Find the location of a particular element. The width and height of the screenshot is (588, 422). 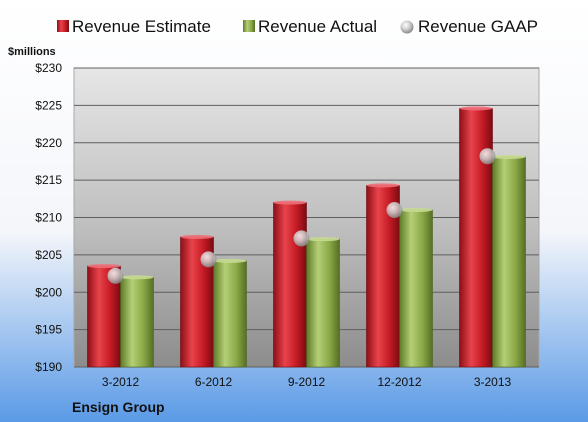

legend-label-actual: Revenue Actual is located at coordinates (317, 26).